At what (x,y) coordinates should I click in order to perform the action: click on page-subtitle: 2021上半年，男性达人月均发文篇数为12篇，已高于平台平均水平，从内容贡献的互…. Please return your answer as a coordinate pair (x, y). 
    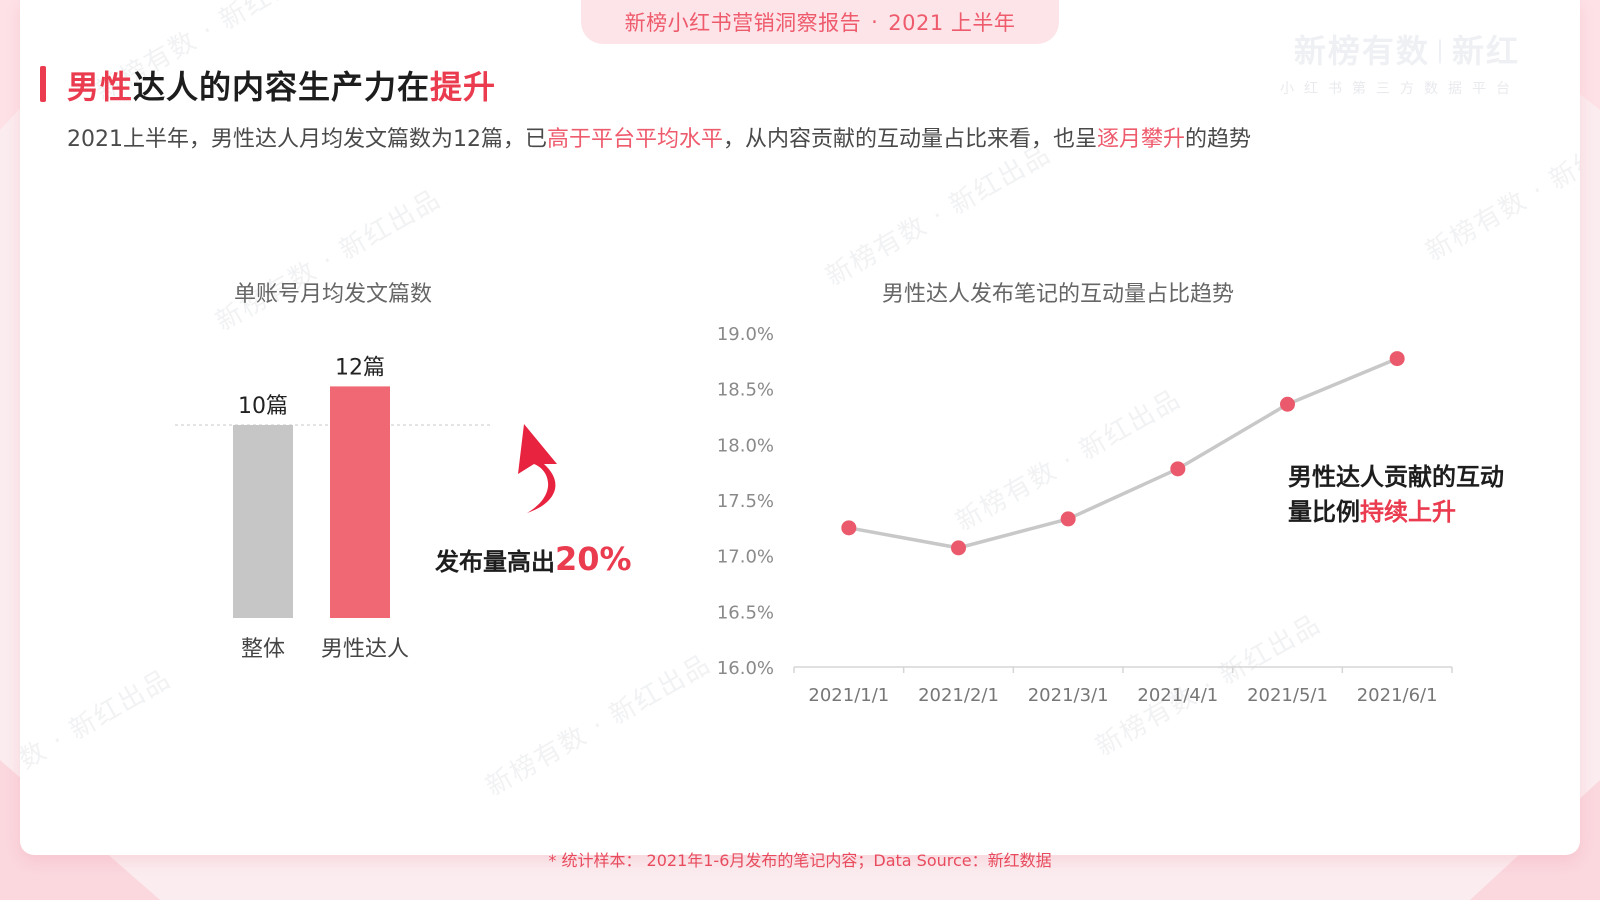
    Looking at the image, I should click on (659, 137).